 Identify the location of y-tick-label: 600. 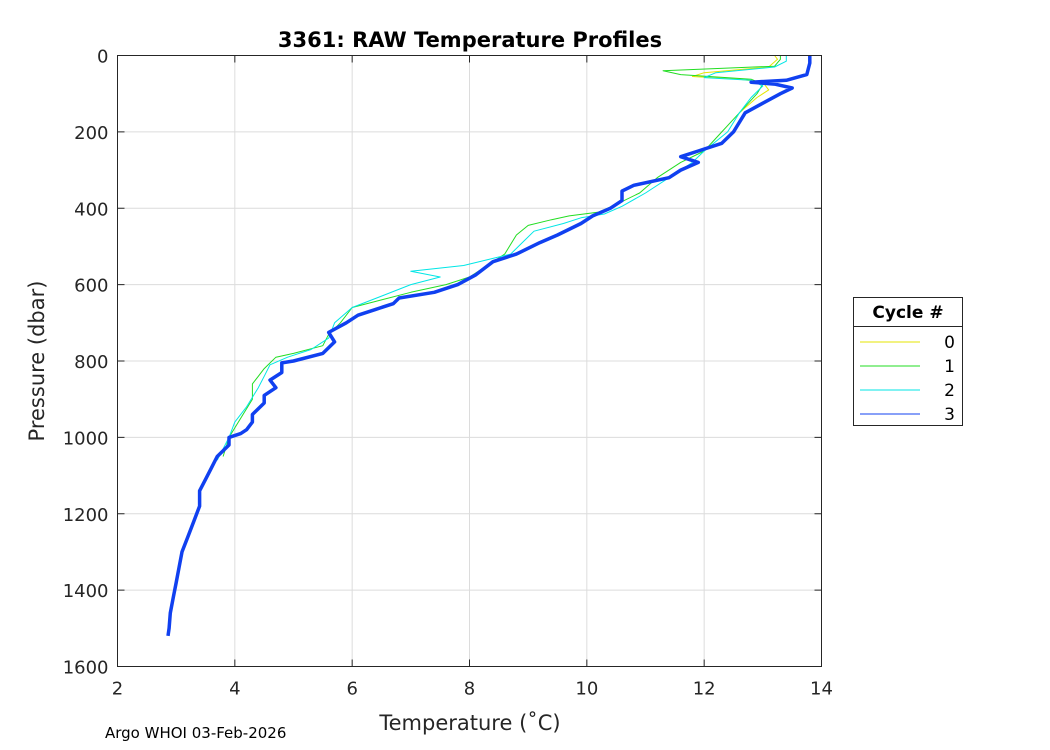
(91, 286).